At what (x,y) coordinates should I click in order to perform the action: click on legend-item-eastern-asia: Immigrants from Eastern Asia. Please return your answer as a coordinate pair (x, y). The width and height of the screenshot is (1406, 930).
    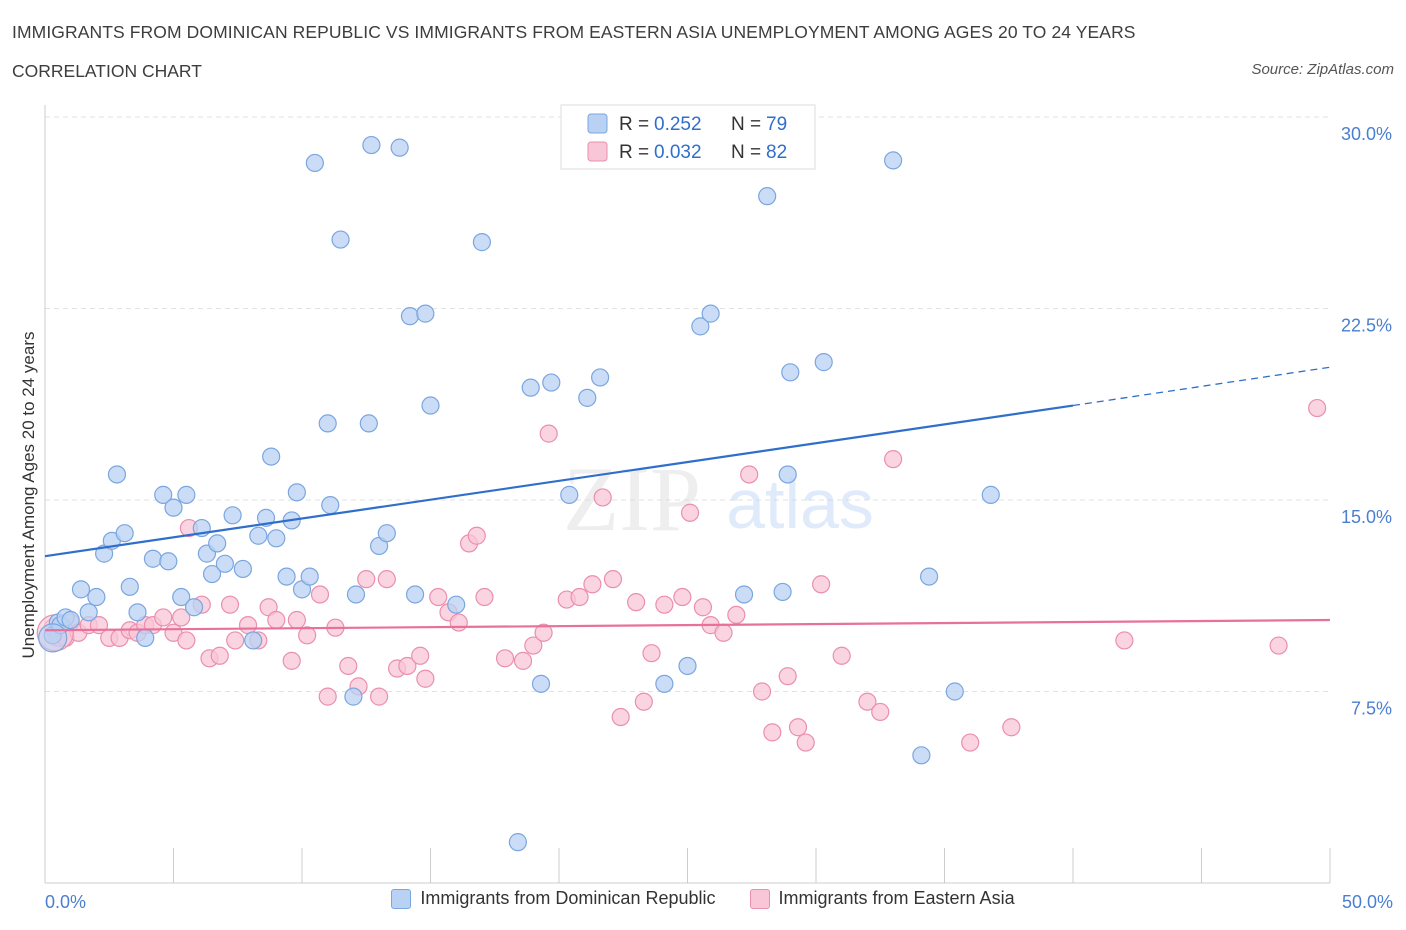
    Looking at the image, I should click on (882, 898).